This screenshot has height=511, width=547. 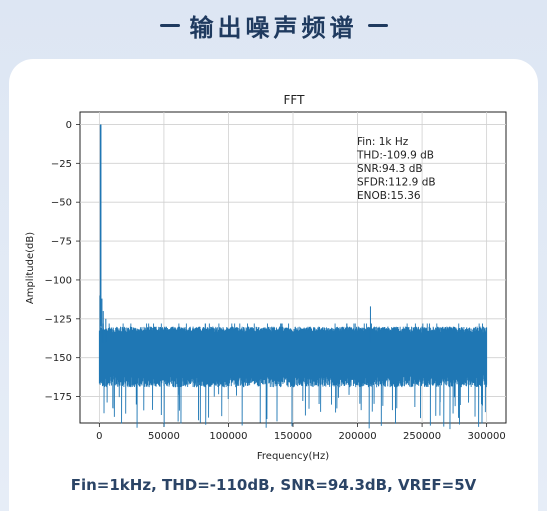 I want to click on title-dash-left, so click(x=169, y=25).